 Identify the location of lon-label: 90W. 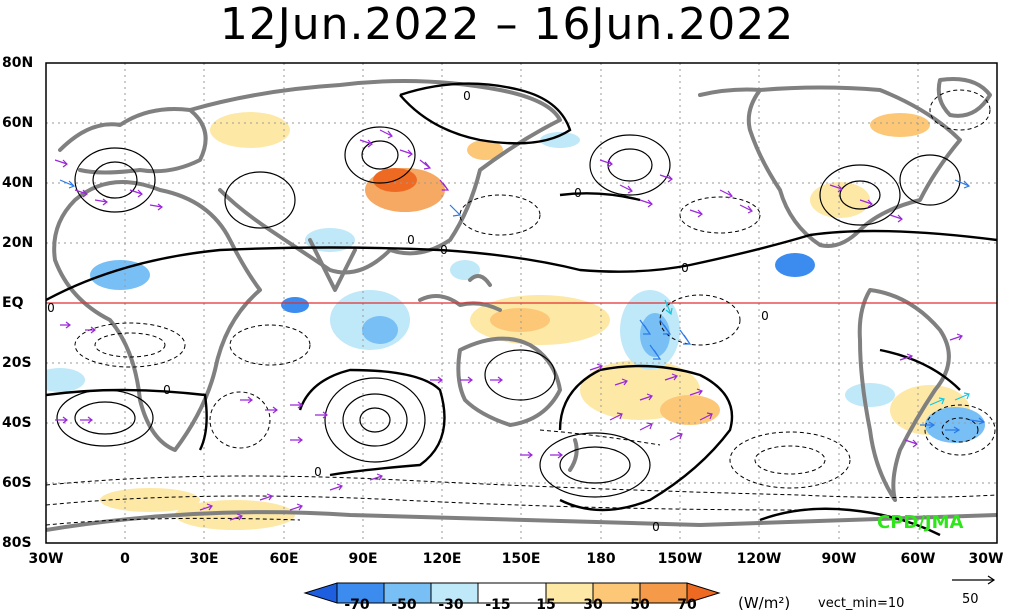
(839, 559).